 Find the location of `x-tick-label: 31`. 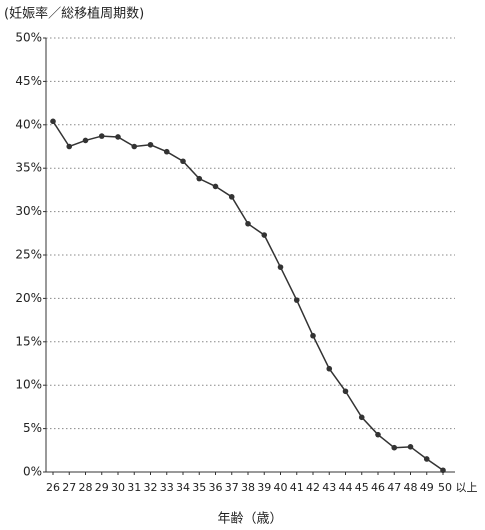

x-tick-label: 31 is located at coordinates (134, 487).